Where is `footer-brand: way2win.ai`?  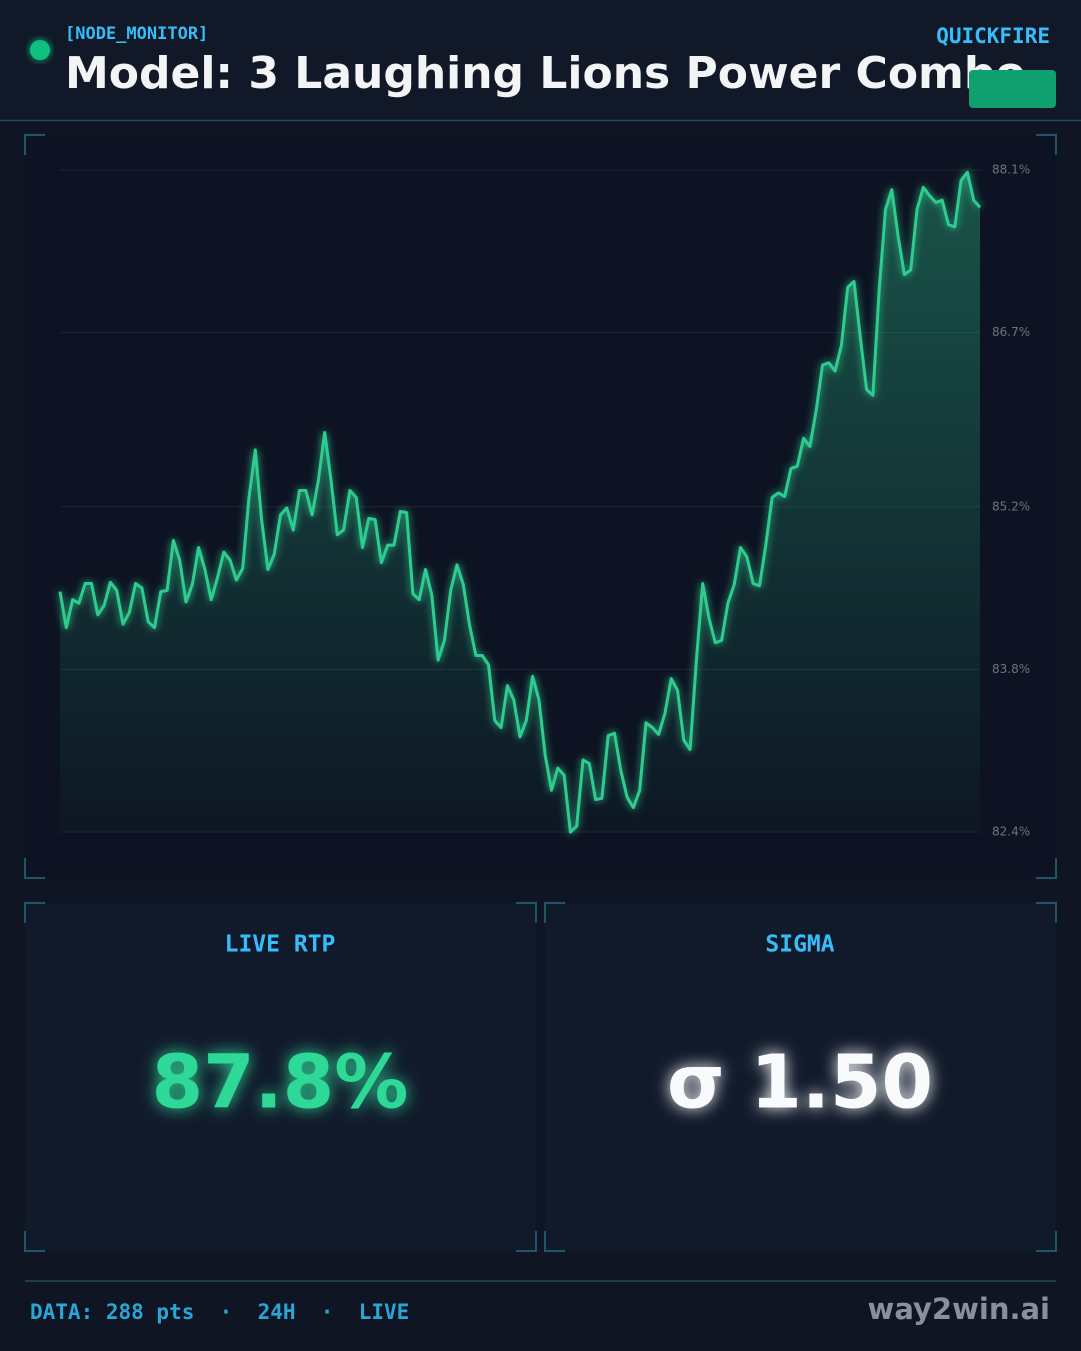
footer-brand: way2win.ai is located at coordinates (959, 1309).